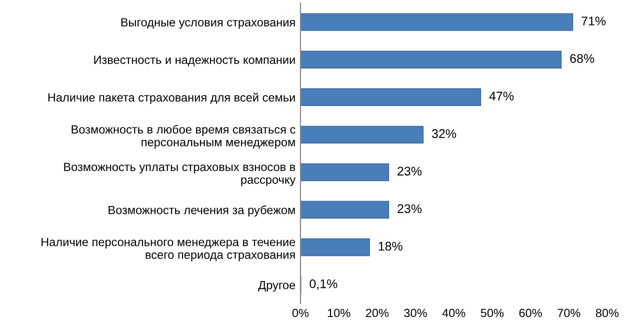  Describe the element at coordinates (530, 313) in the screenshot. I see `x-tick-label: 60%` at that location.